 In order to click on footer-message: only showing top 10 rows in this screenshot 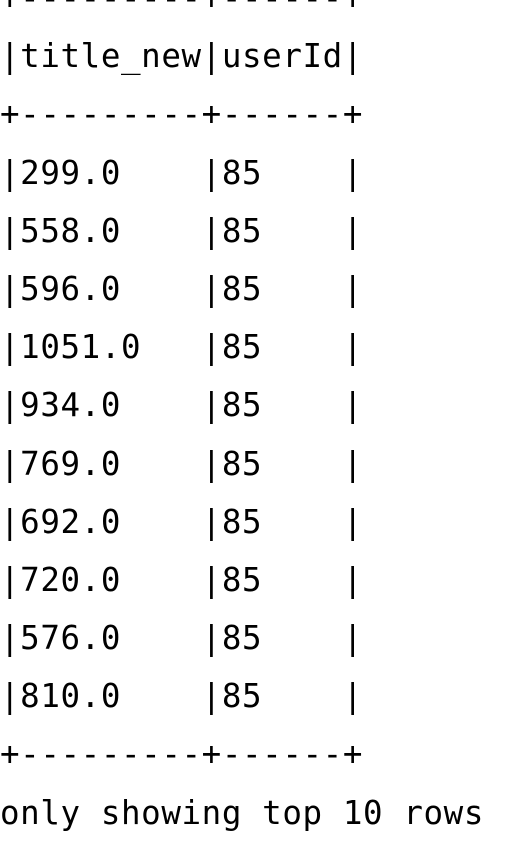, I will do `click(242, 812)`.